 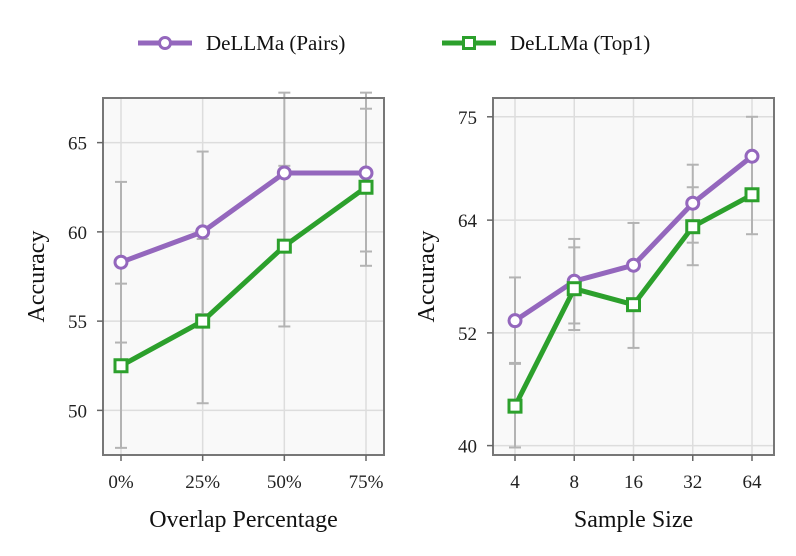 What do you see at coordinates (243, 520) in the screenshot?
I see `x-axis-label: Overlap Percentage` at bounding box center [243, 520].